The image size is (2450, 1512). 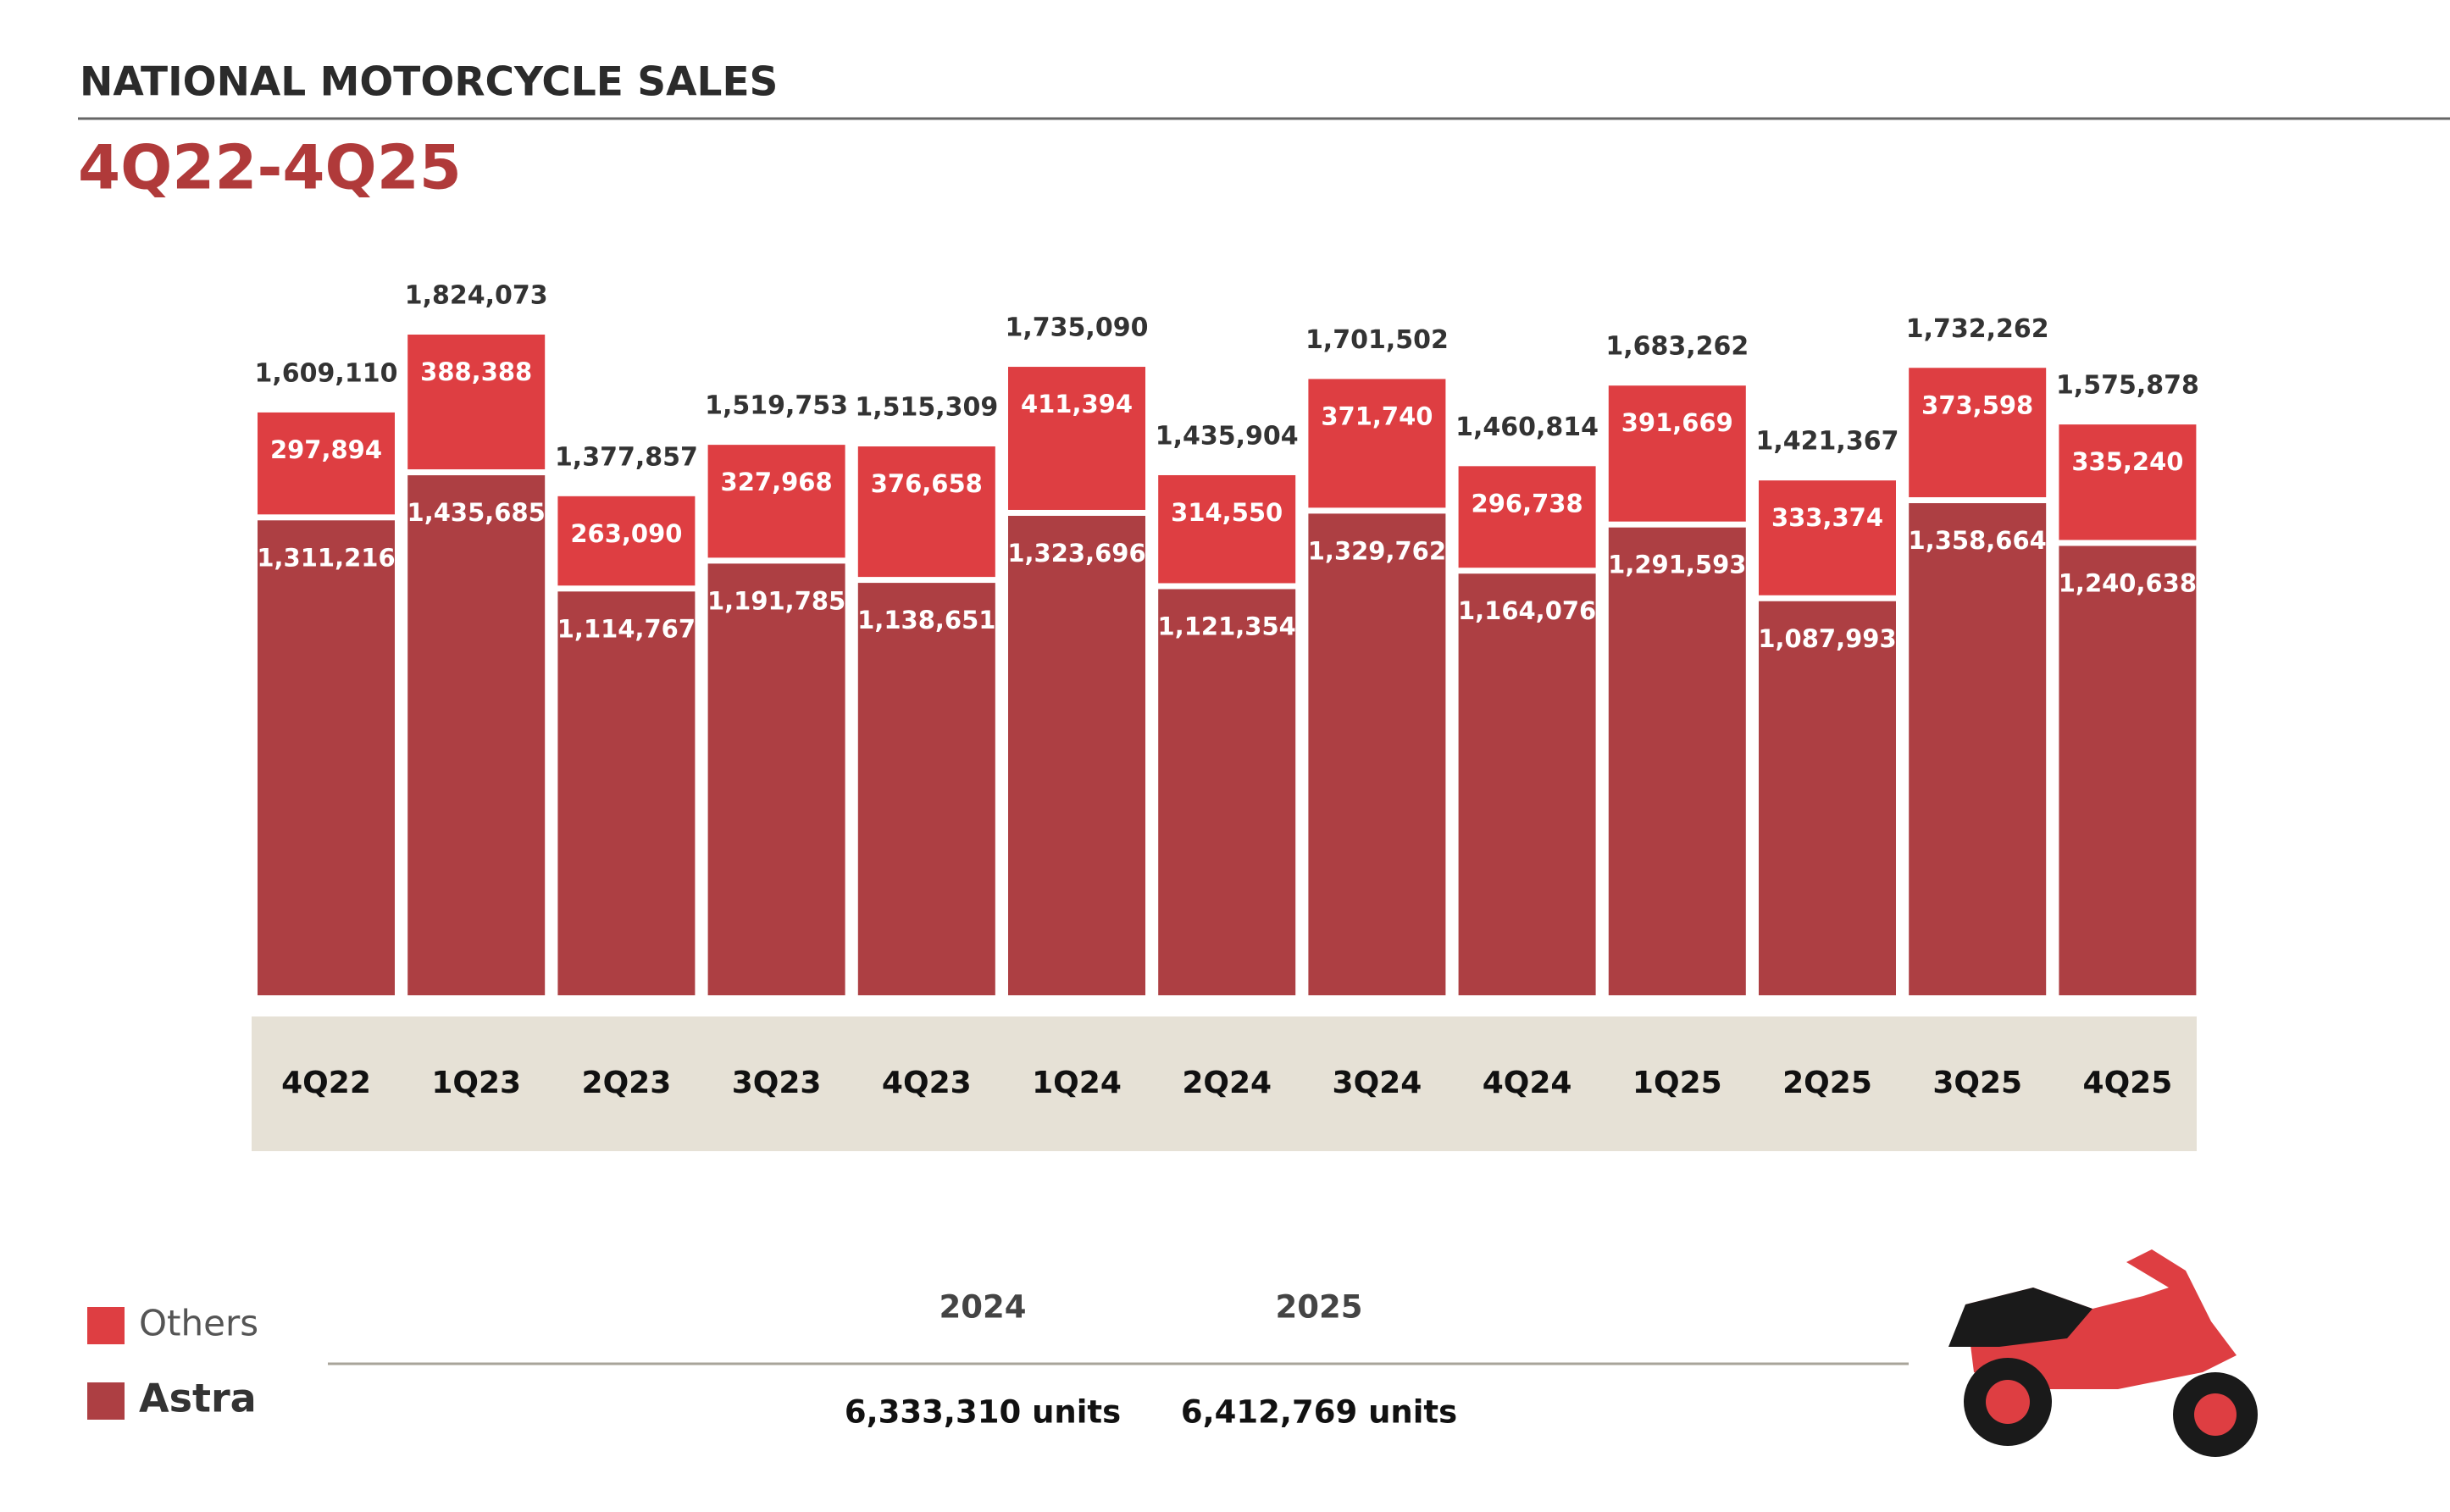 What do you see at coordinates (983, 1412) in the screenshot?
I see `summary-total: 6,333,310 units` at bounding box center [983, 1412].